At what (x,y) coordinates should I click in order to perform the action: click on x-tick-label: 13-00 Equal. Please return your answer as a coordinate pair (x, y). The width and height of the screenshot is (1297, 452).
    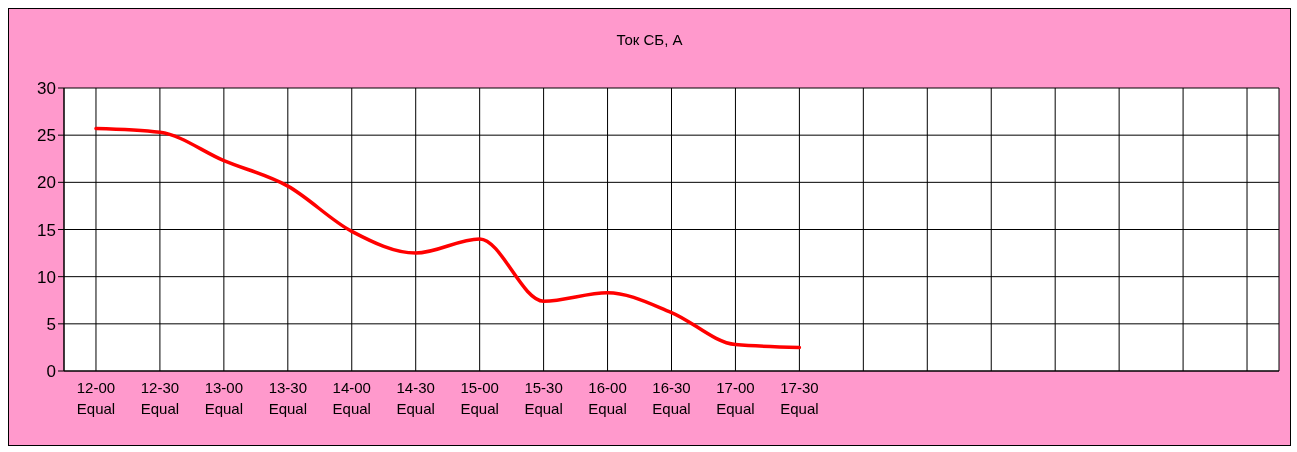
    Looking at the image, I should click on (224, 398).